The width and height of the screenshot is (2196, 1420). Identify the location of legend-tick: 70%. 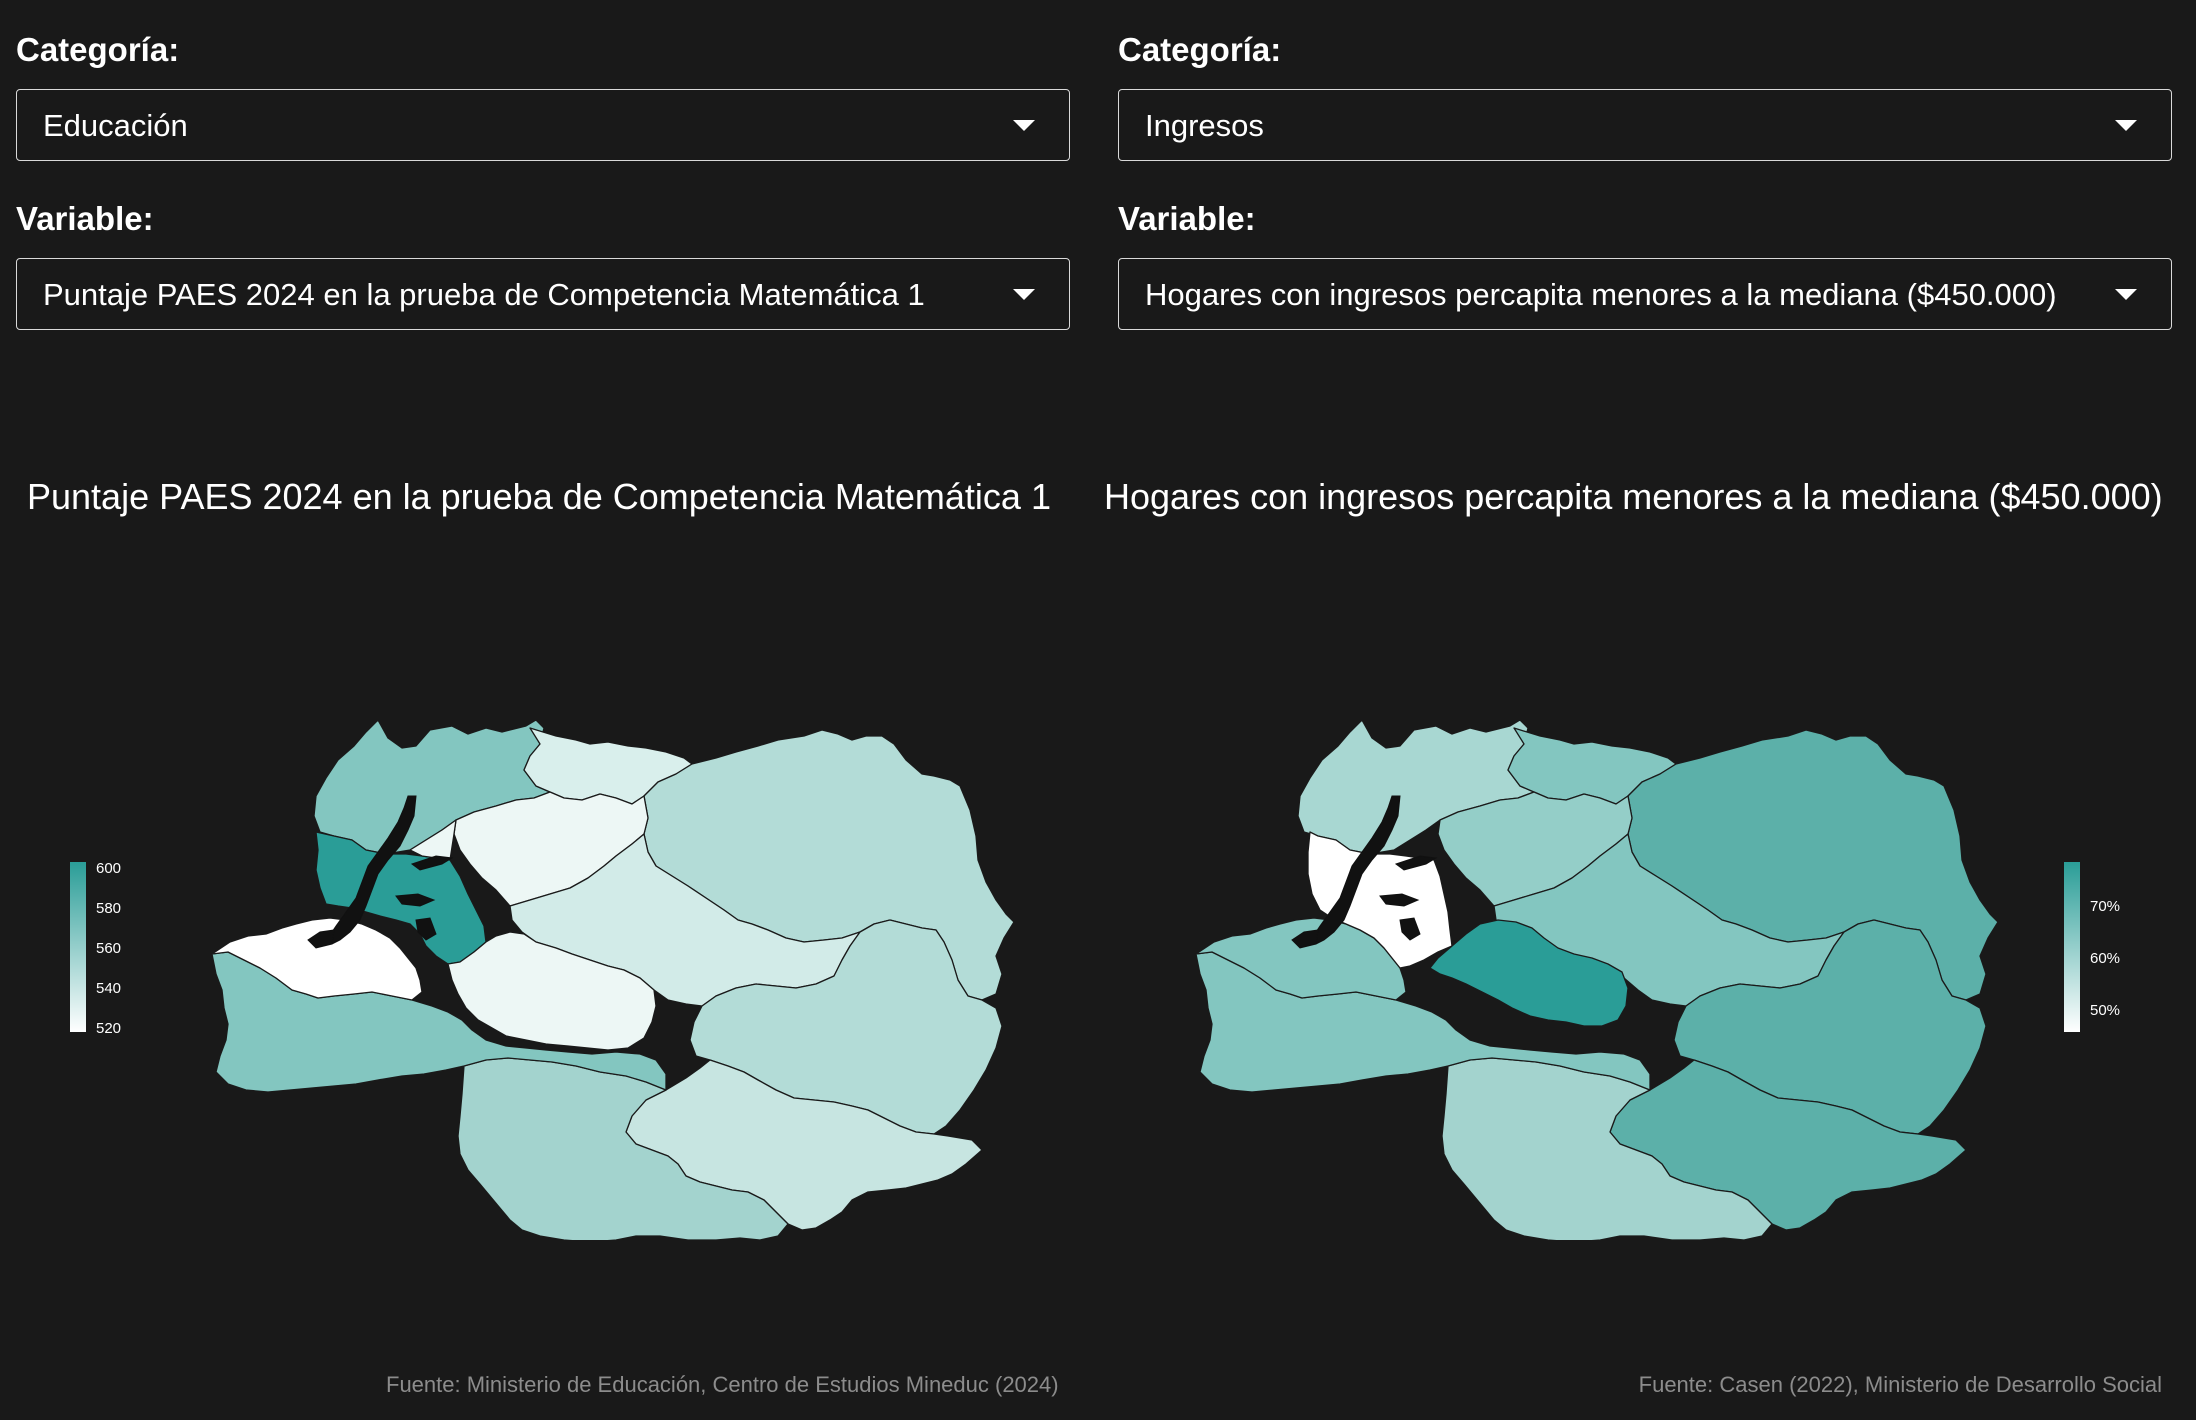
(2105, 906).